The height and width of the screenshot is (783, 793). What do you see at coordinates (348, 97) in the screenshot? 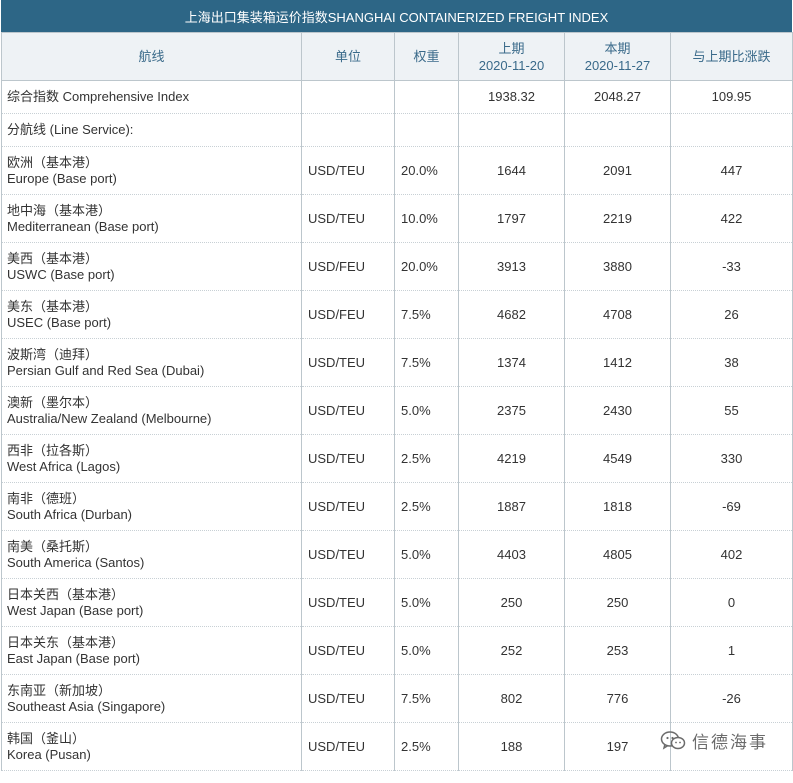
I see `comprehensive-unit` at bounding box center [348, 97].